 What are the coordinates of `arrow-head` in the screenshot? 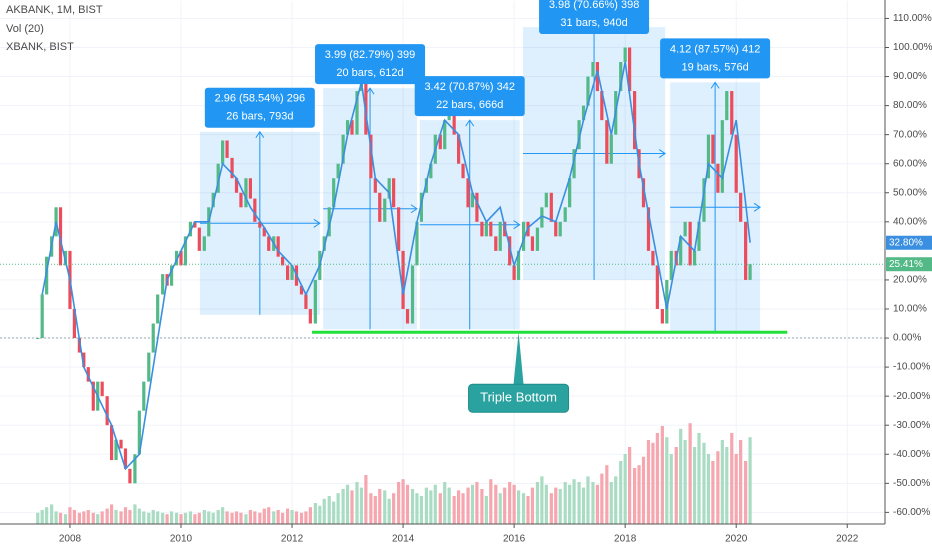 It's located at (735, 146).